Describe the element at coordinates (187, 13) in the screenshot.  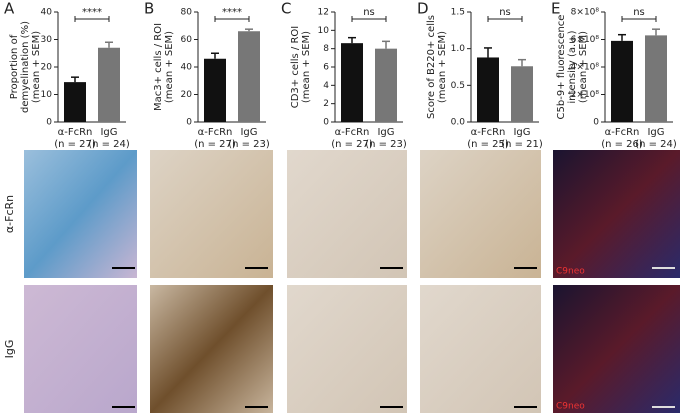
I see `y-tick-label: 80` at that location.